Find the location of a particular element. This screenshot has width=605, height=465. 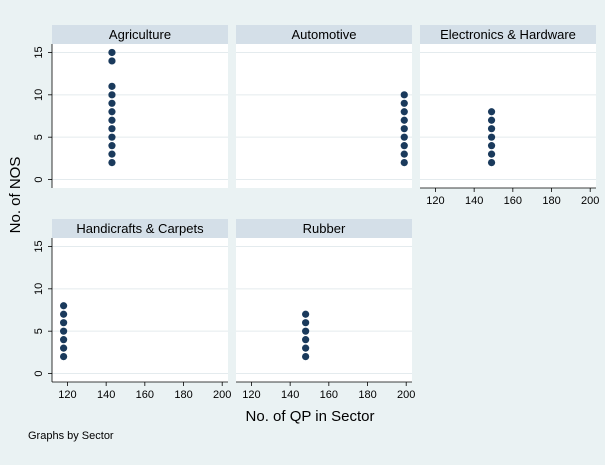

panel-5: Rubber 120 140 160 180 200 is located at coordinates (325, 310).